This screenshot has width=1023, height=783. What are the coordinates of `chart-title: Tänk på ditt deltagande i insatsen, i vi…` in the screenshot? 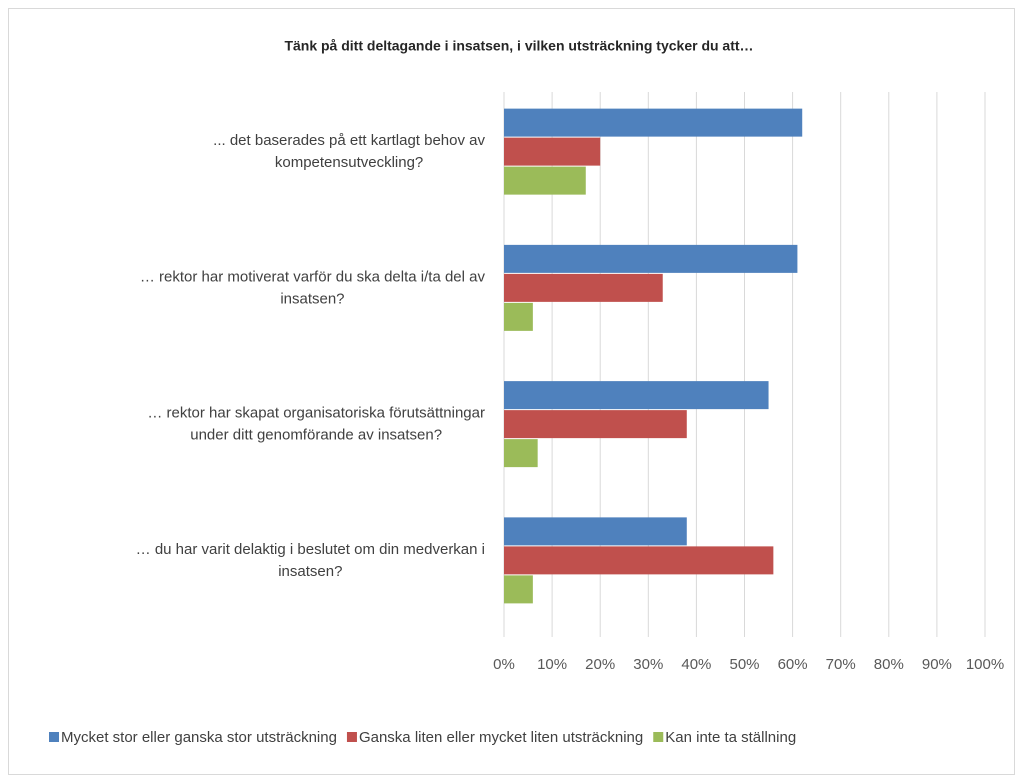 It's located at (518, 46).